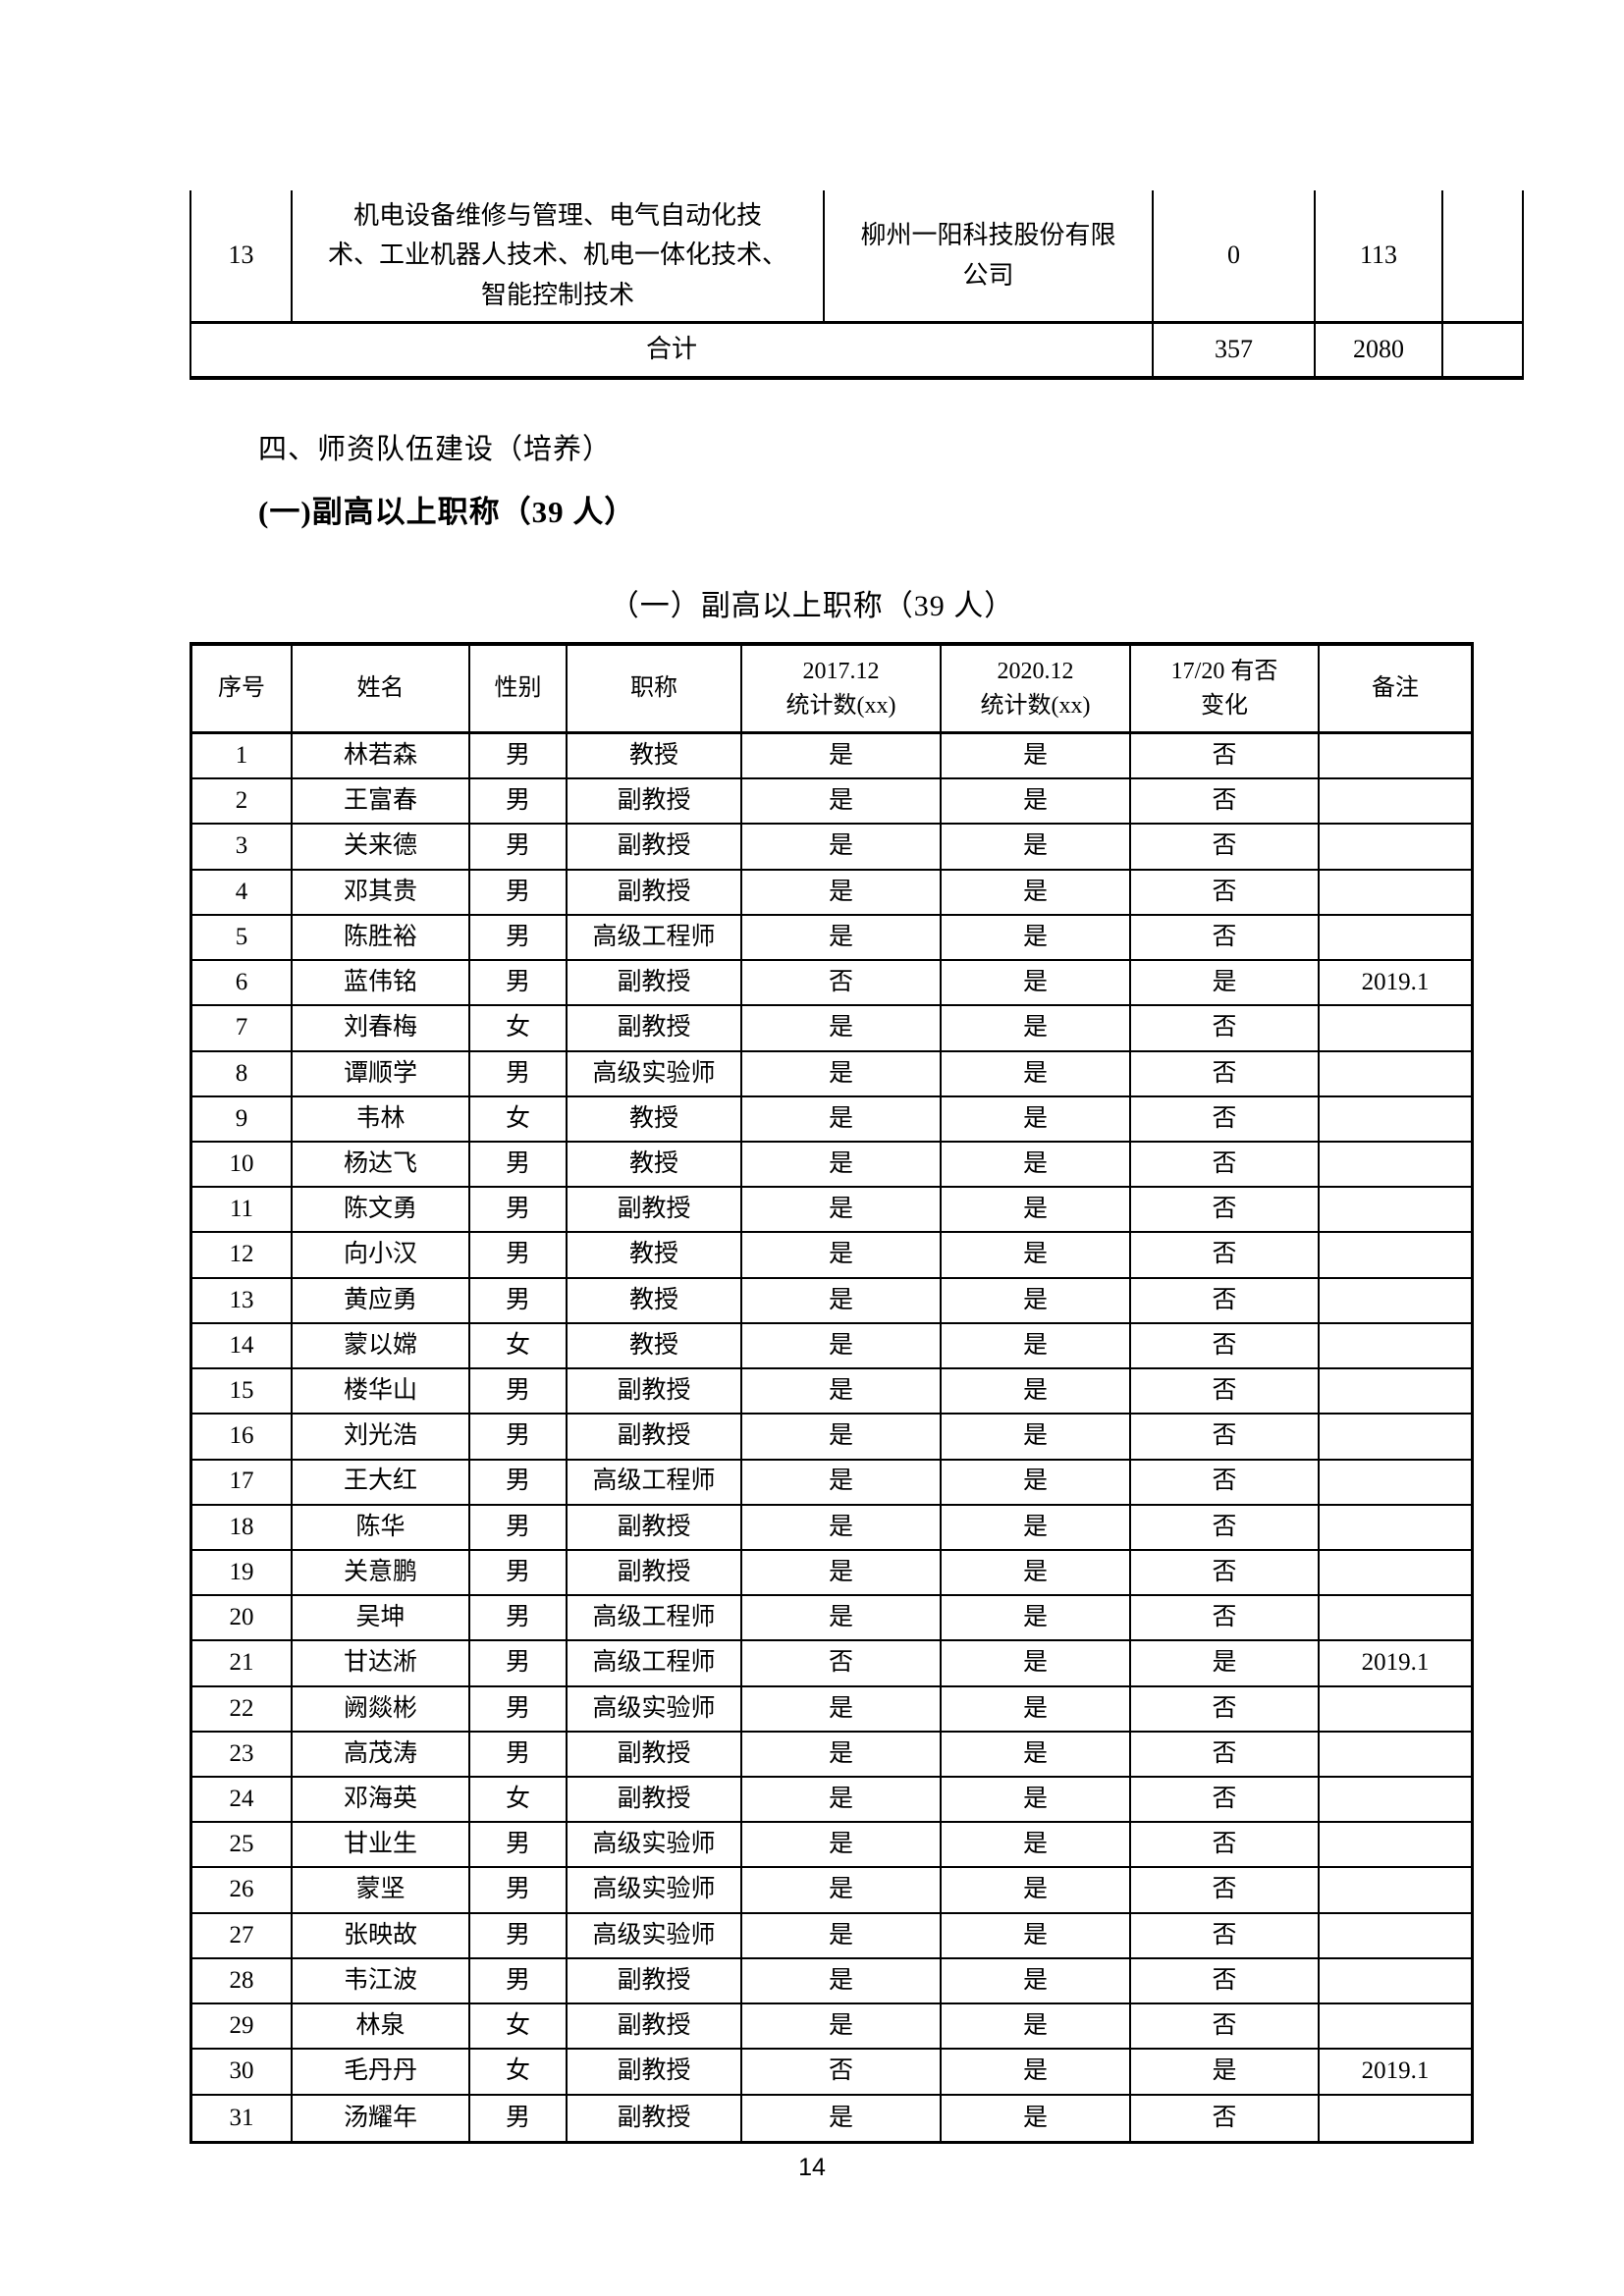 The image size is (1624, 2296). What do you see at coordinates (242, 1211) in the screenshot?
I see `roster-cell: 11` at bounding box center [242, 1211].